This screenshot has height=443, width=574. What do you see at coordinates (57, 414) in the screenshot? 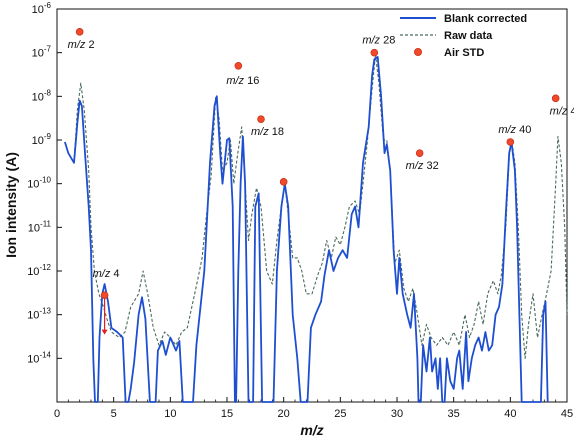
I see `x-tick-label: 0` at bounding box center [57, 414].